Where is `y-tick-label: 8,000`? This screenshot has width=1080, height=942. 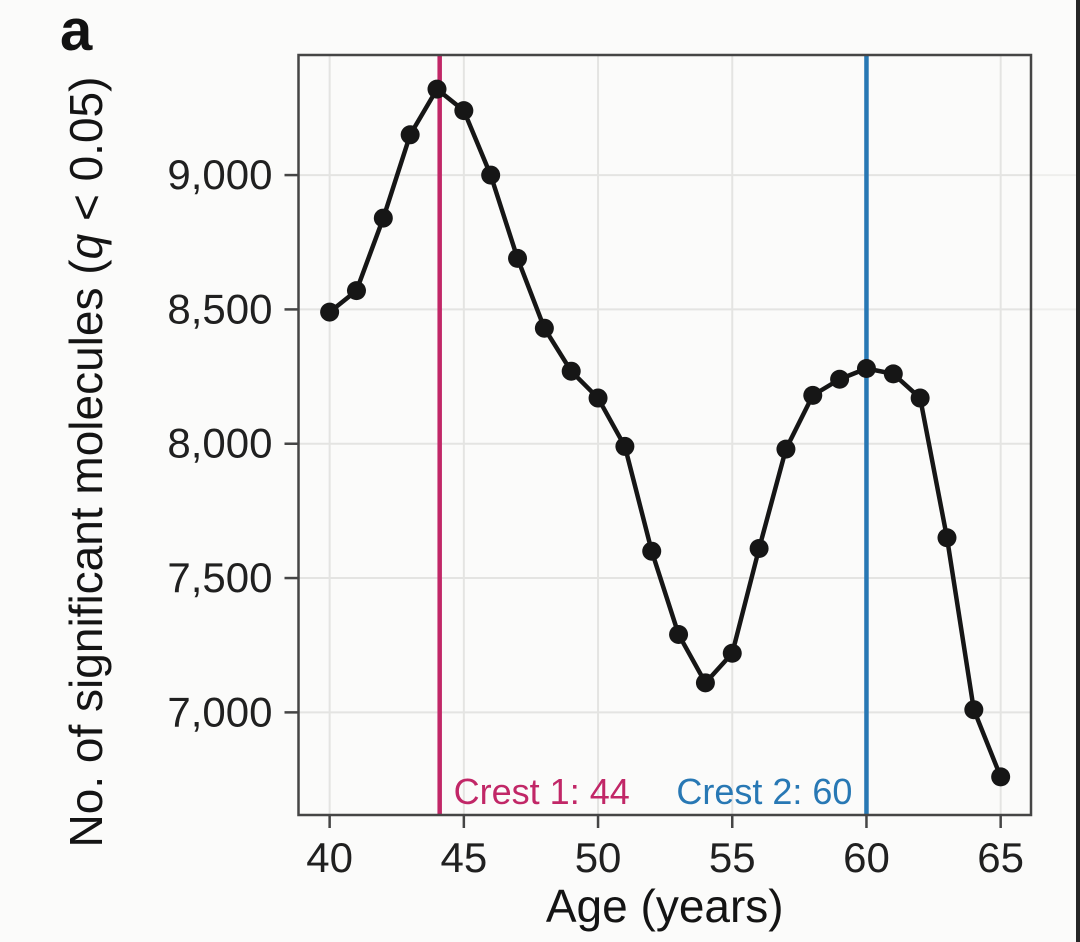 y-tick-label: 8,000 is located at coordinates (219, 443).